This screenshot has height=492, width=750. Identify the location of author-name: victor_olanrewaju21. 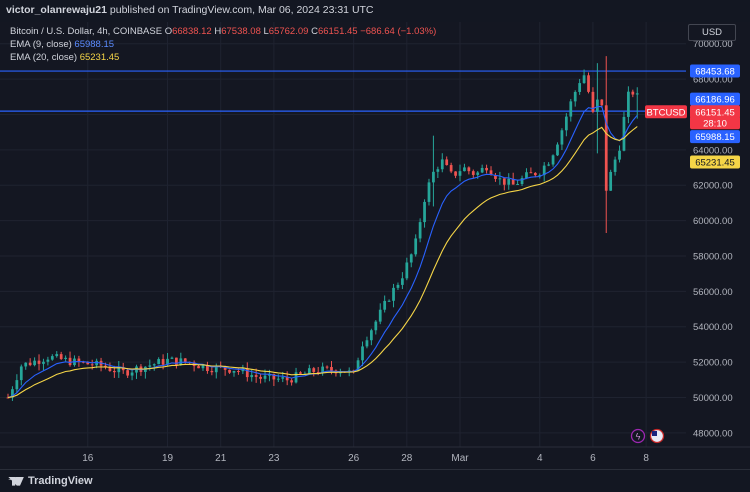
(56, 10).